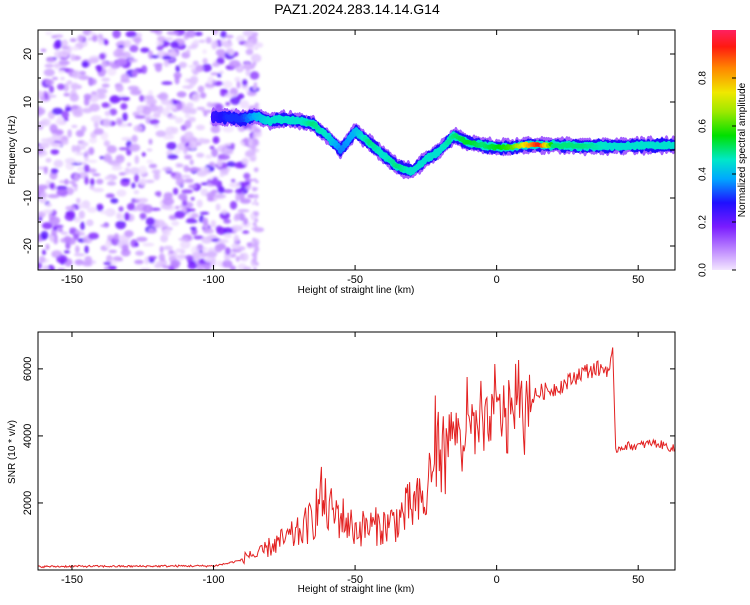  Describe the element at coordinates (638, 580) in the screenshot. I see `snr-x-tick-label: 50` at that location.